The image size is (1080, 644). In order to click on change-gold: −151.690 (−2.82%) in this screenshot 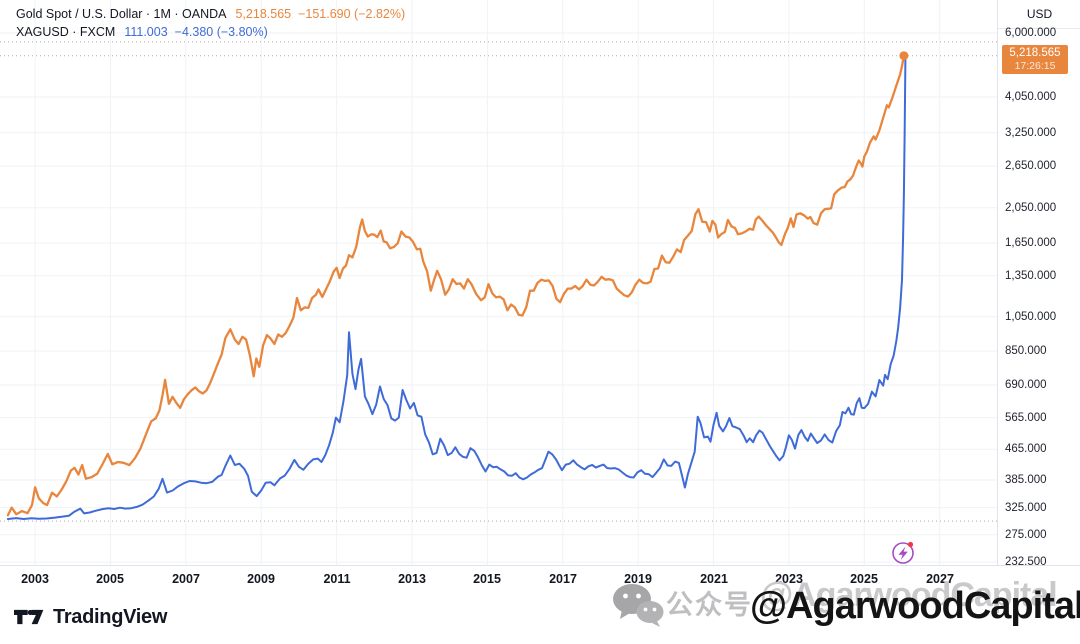, I will do `click(352, 14)`.